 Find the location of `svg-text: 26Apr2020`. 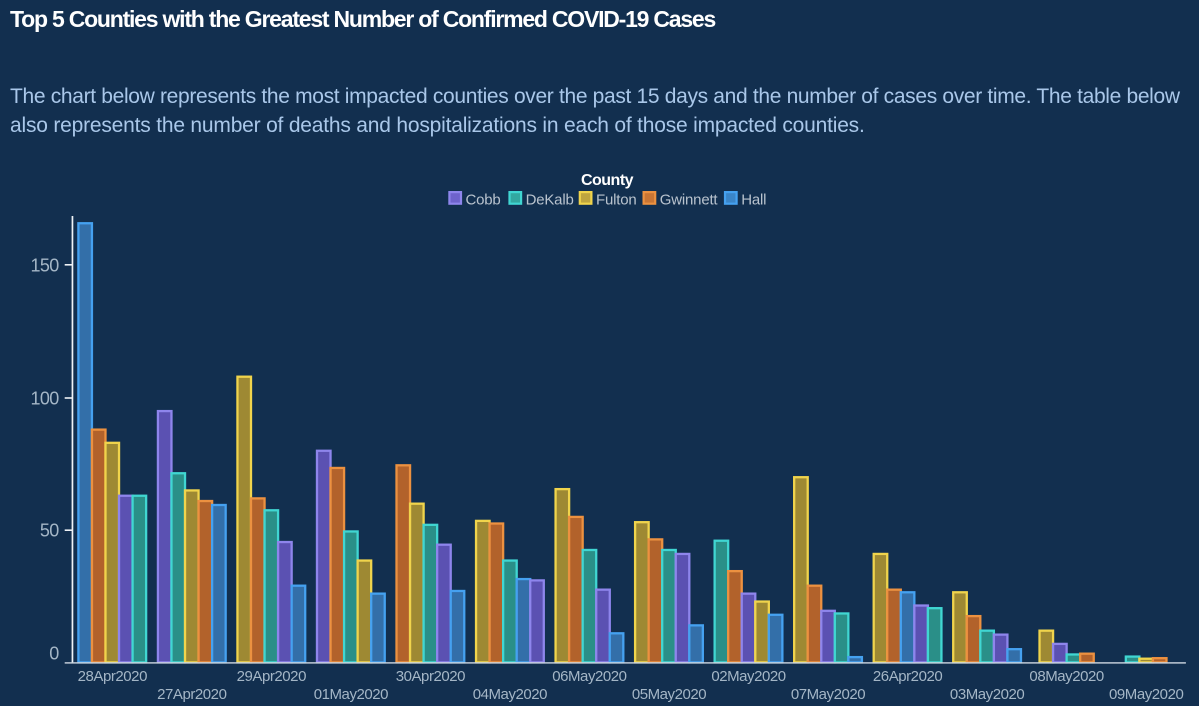

svg-text: 26Apr2020 is located at coordinates (907, 676).